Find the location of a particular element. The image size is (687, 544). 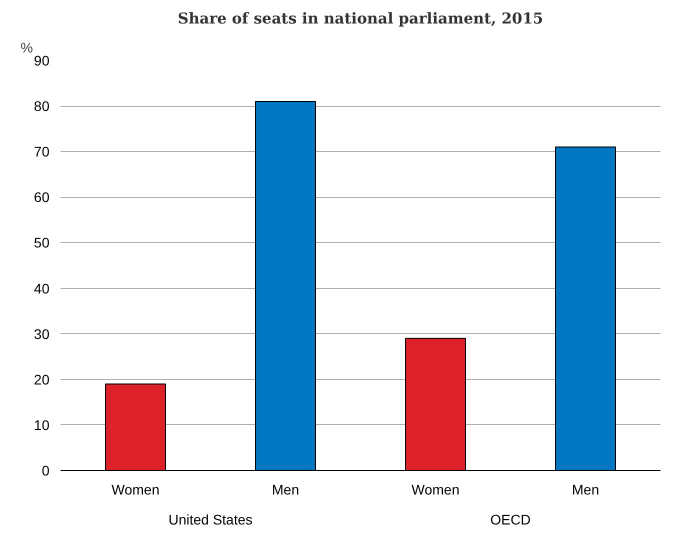

y-tick-label: 90 is located at coordinates (42, 60).